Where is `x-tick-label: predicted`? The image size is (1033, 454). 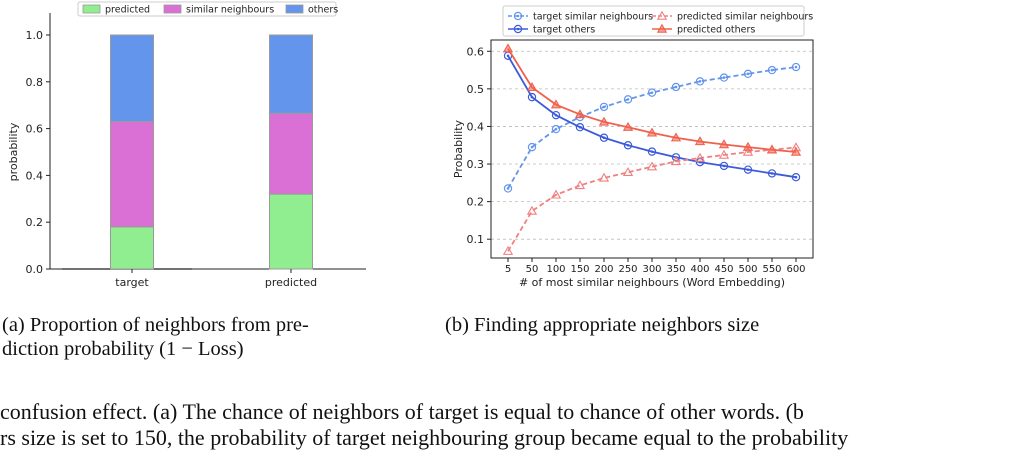 x-tick-label: predicted is located at coordinates (291, 282).